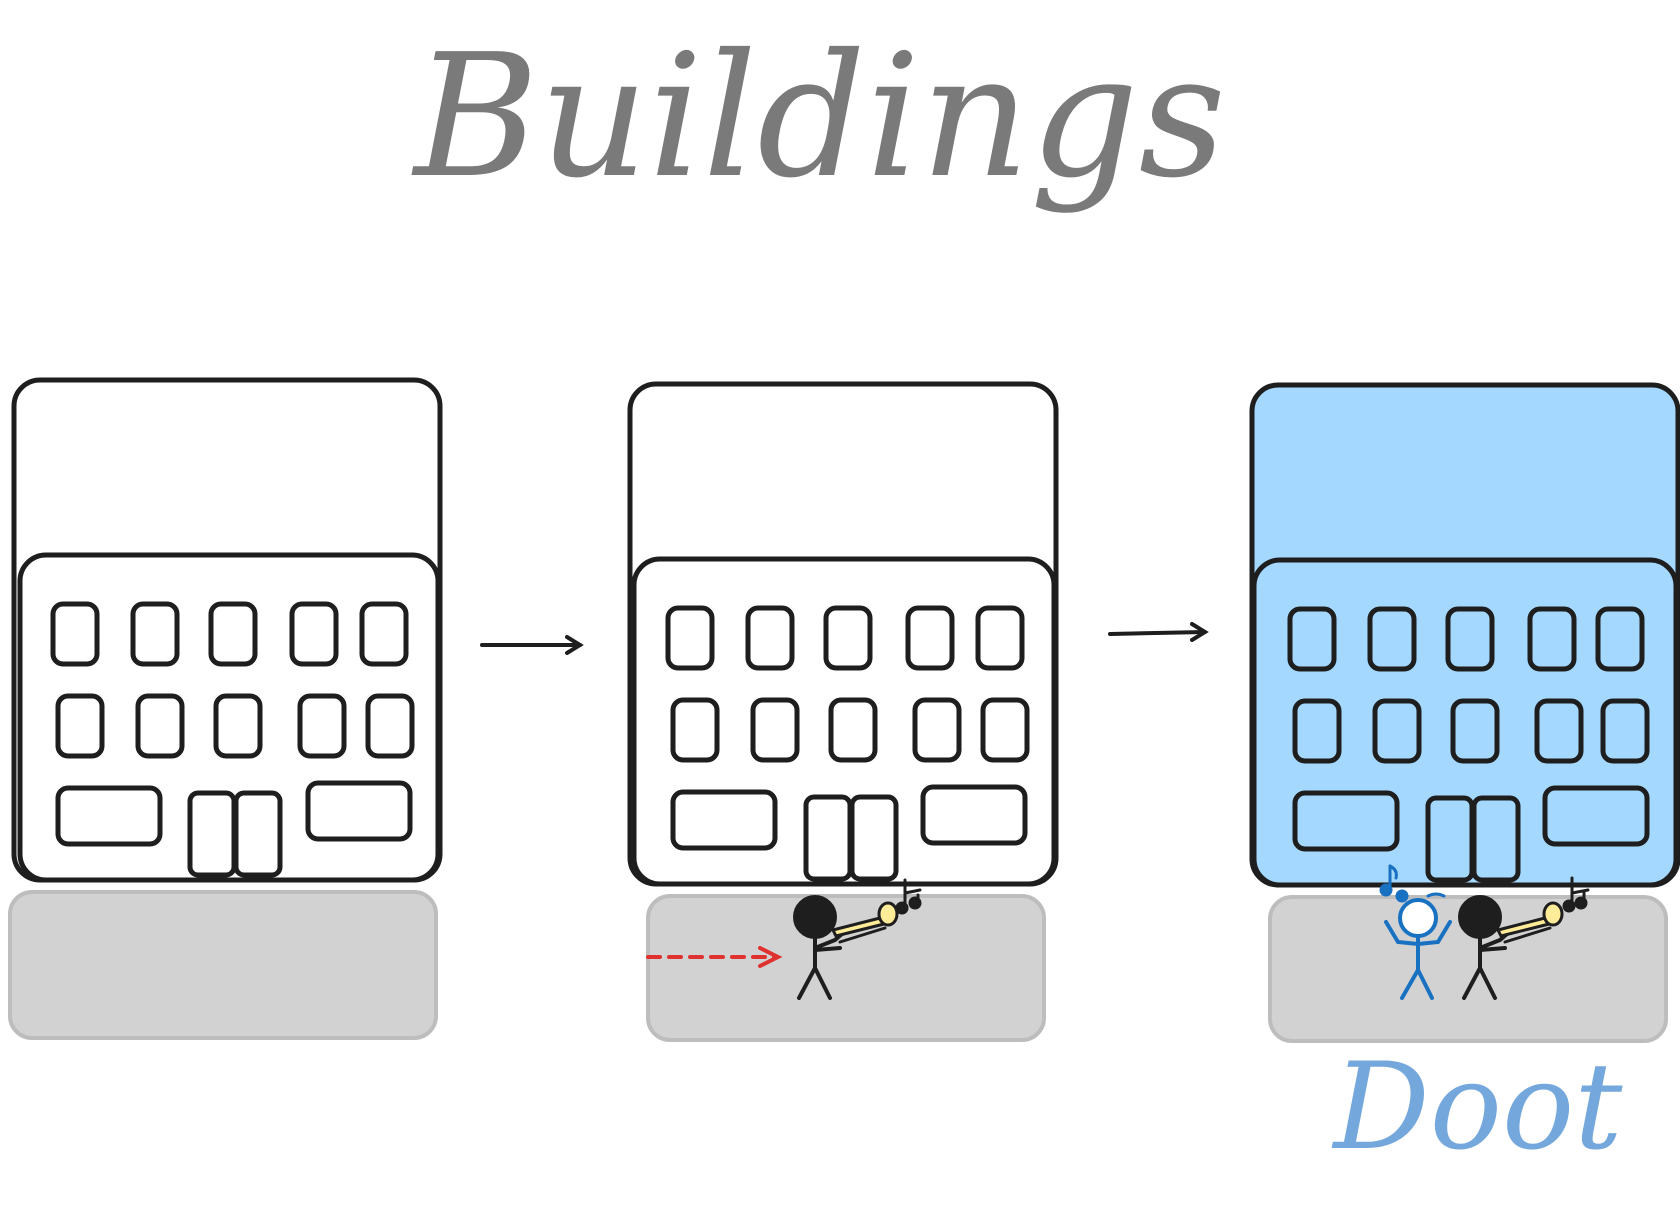  I want to click on listener, so click(1415, 932).